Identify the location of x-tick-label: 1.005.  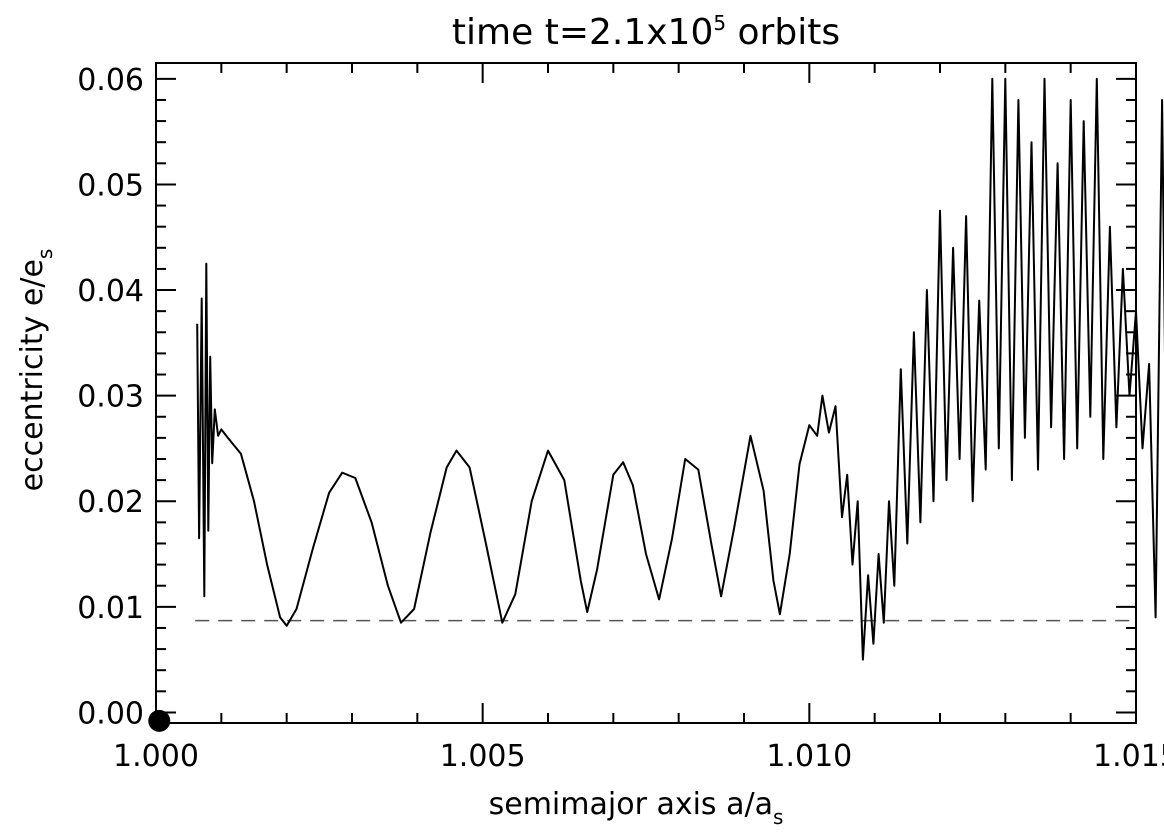
(483, 756).